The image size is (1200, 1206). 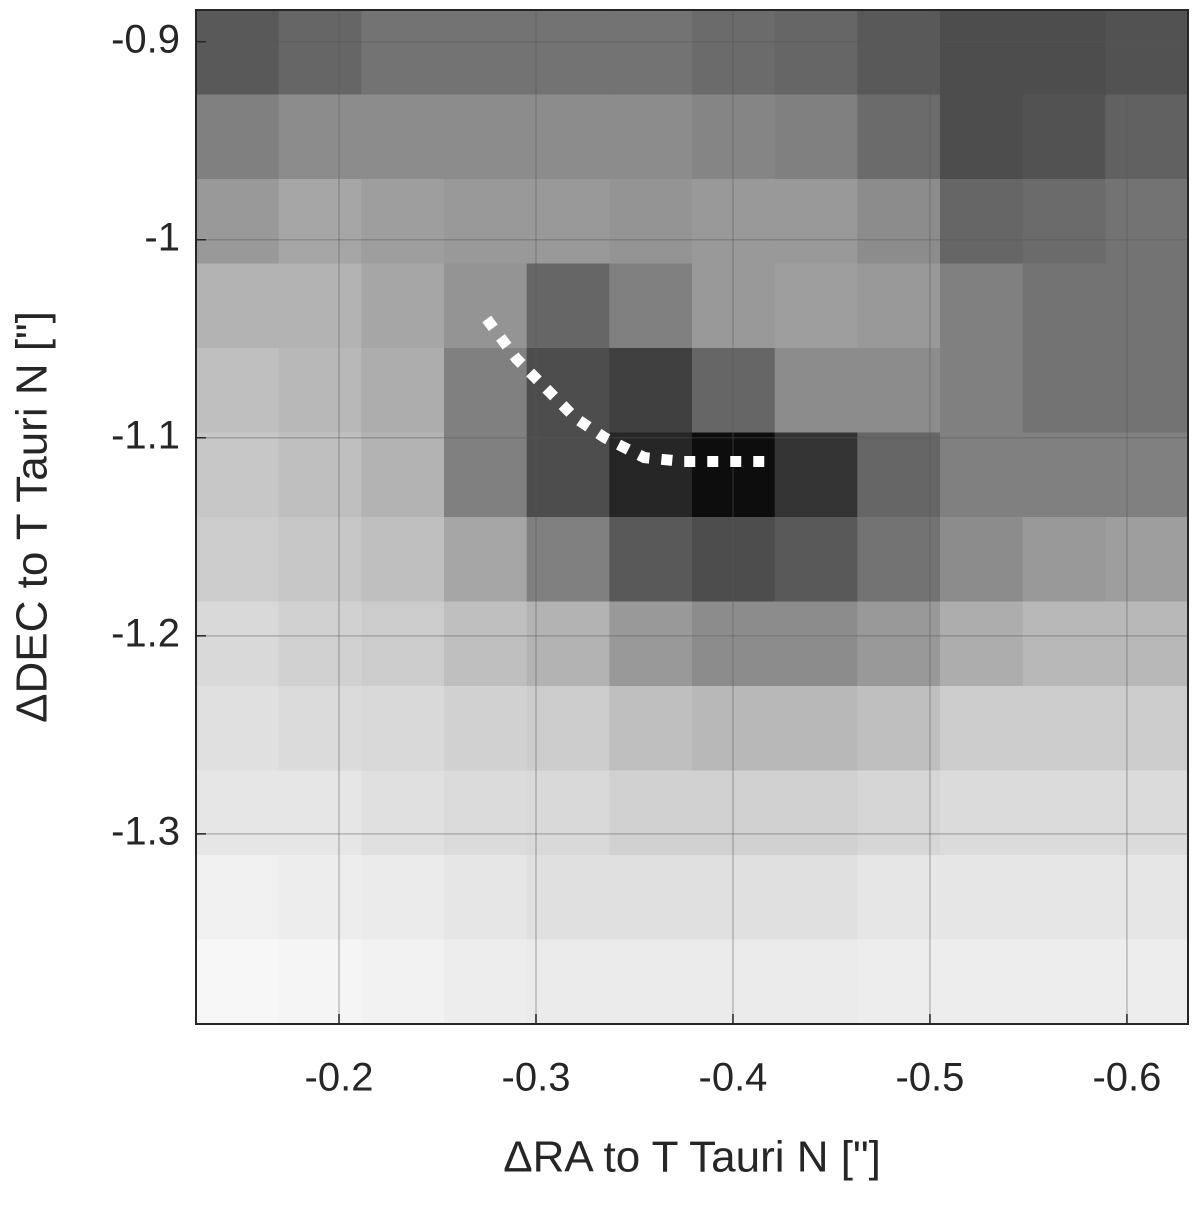 What do you see at coordinates (1126, 1078) in the screenshot?
I see `x-tick-label: -0.6` at bounding box center [1126, 1078].